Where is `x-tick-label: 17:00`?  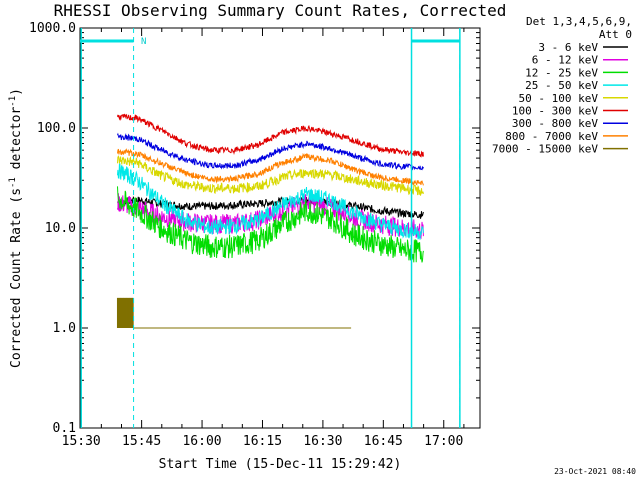
x-tick-label: 17:00 is located at coordinates (443, 441).